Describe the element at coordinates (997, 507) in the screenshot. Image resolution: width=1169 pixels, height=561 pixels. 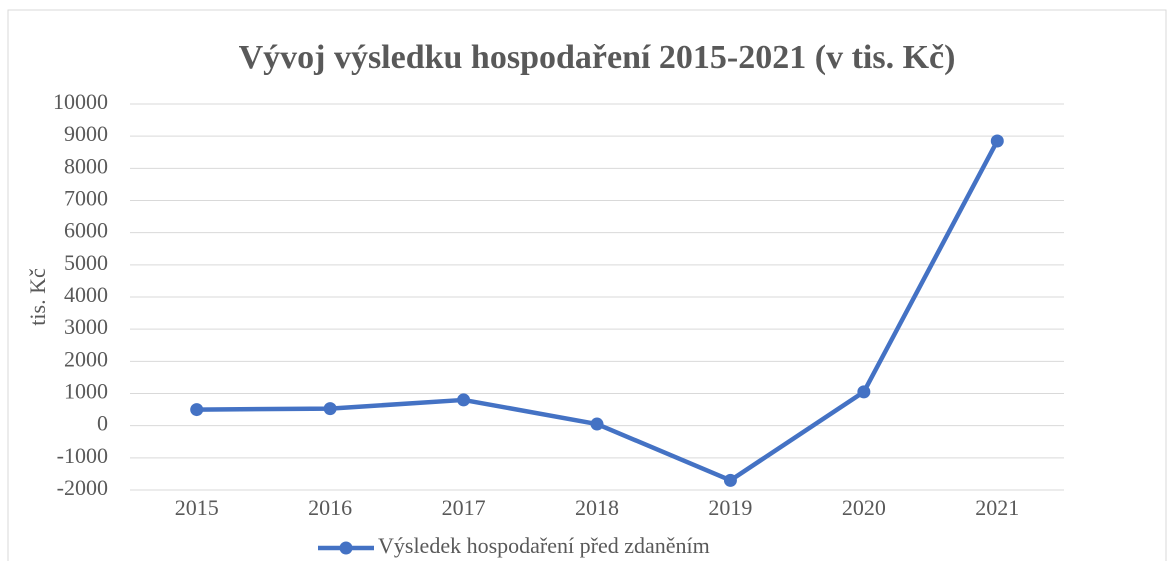
I see `x-tick-label: 2021` at that location.